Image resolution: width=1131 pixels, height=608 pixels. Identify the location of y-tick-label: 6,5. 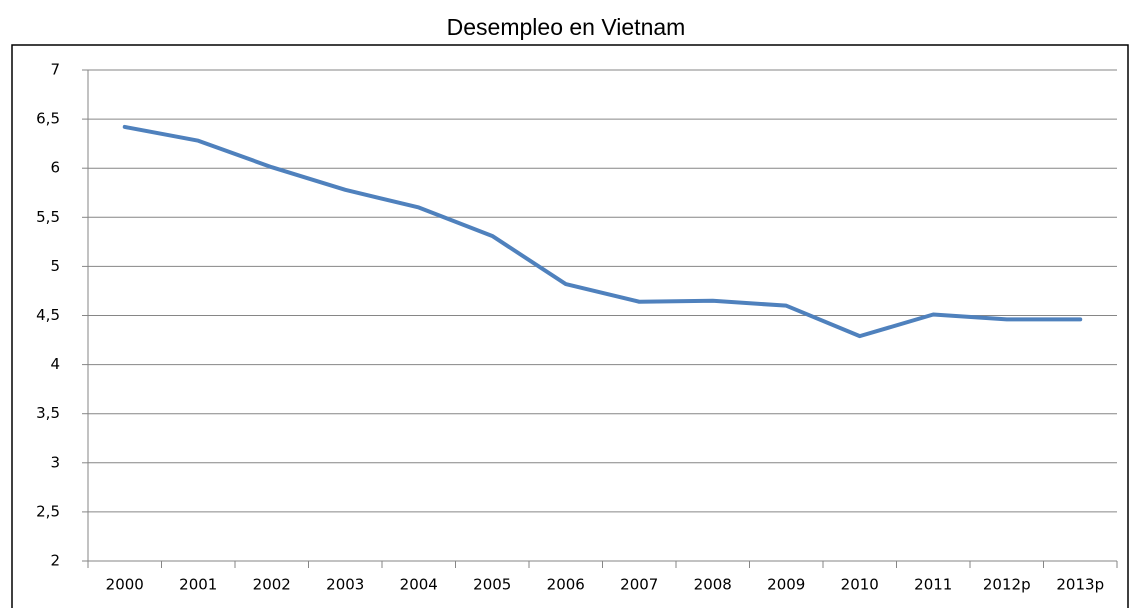
(48, 119).